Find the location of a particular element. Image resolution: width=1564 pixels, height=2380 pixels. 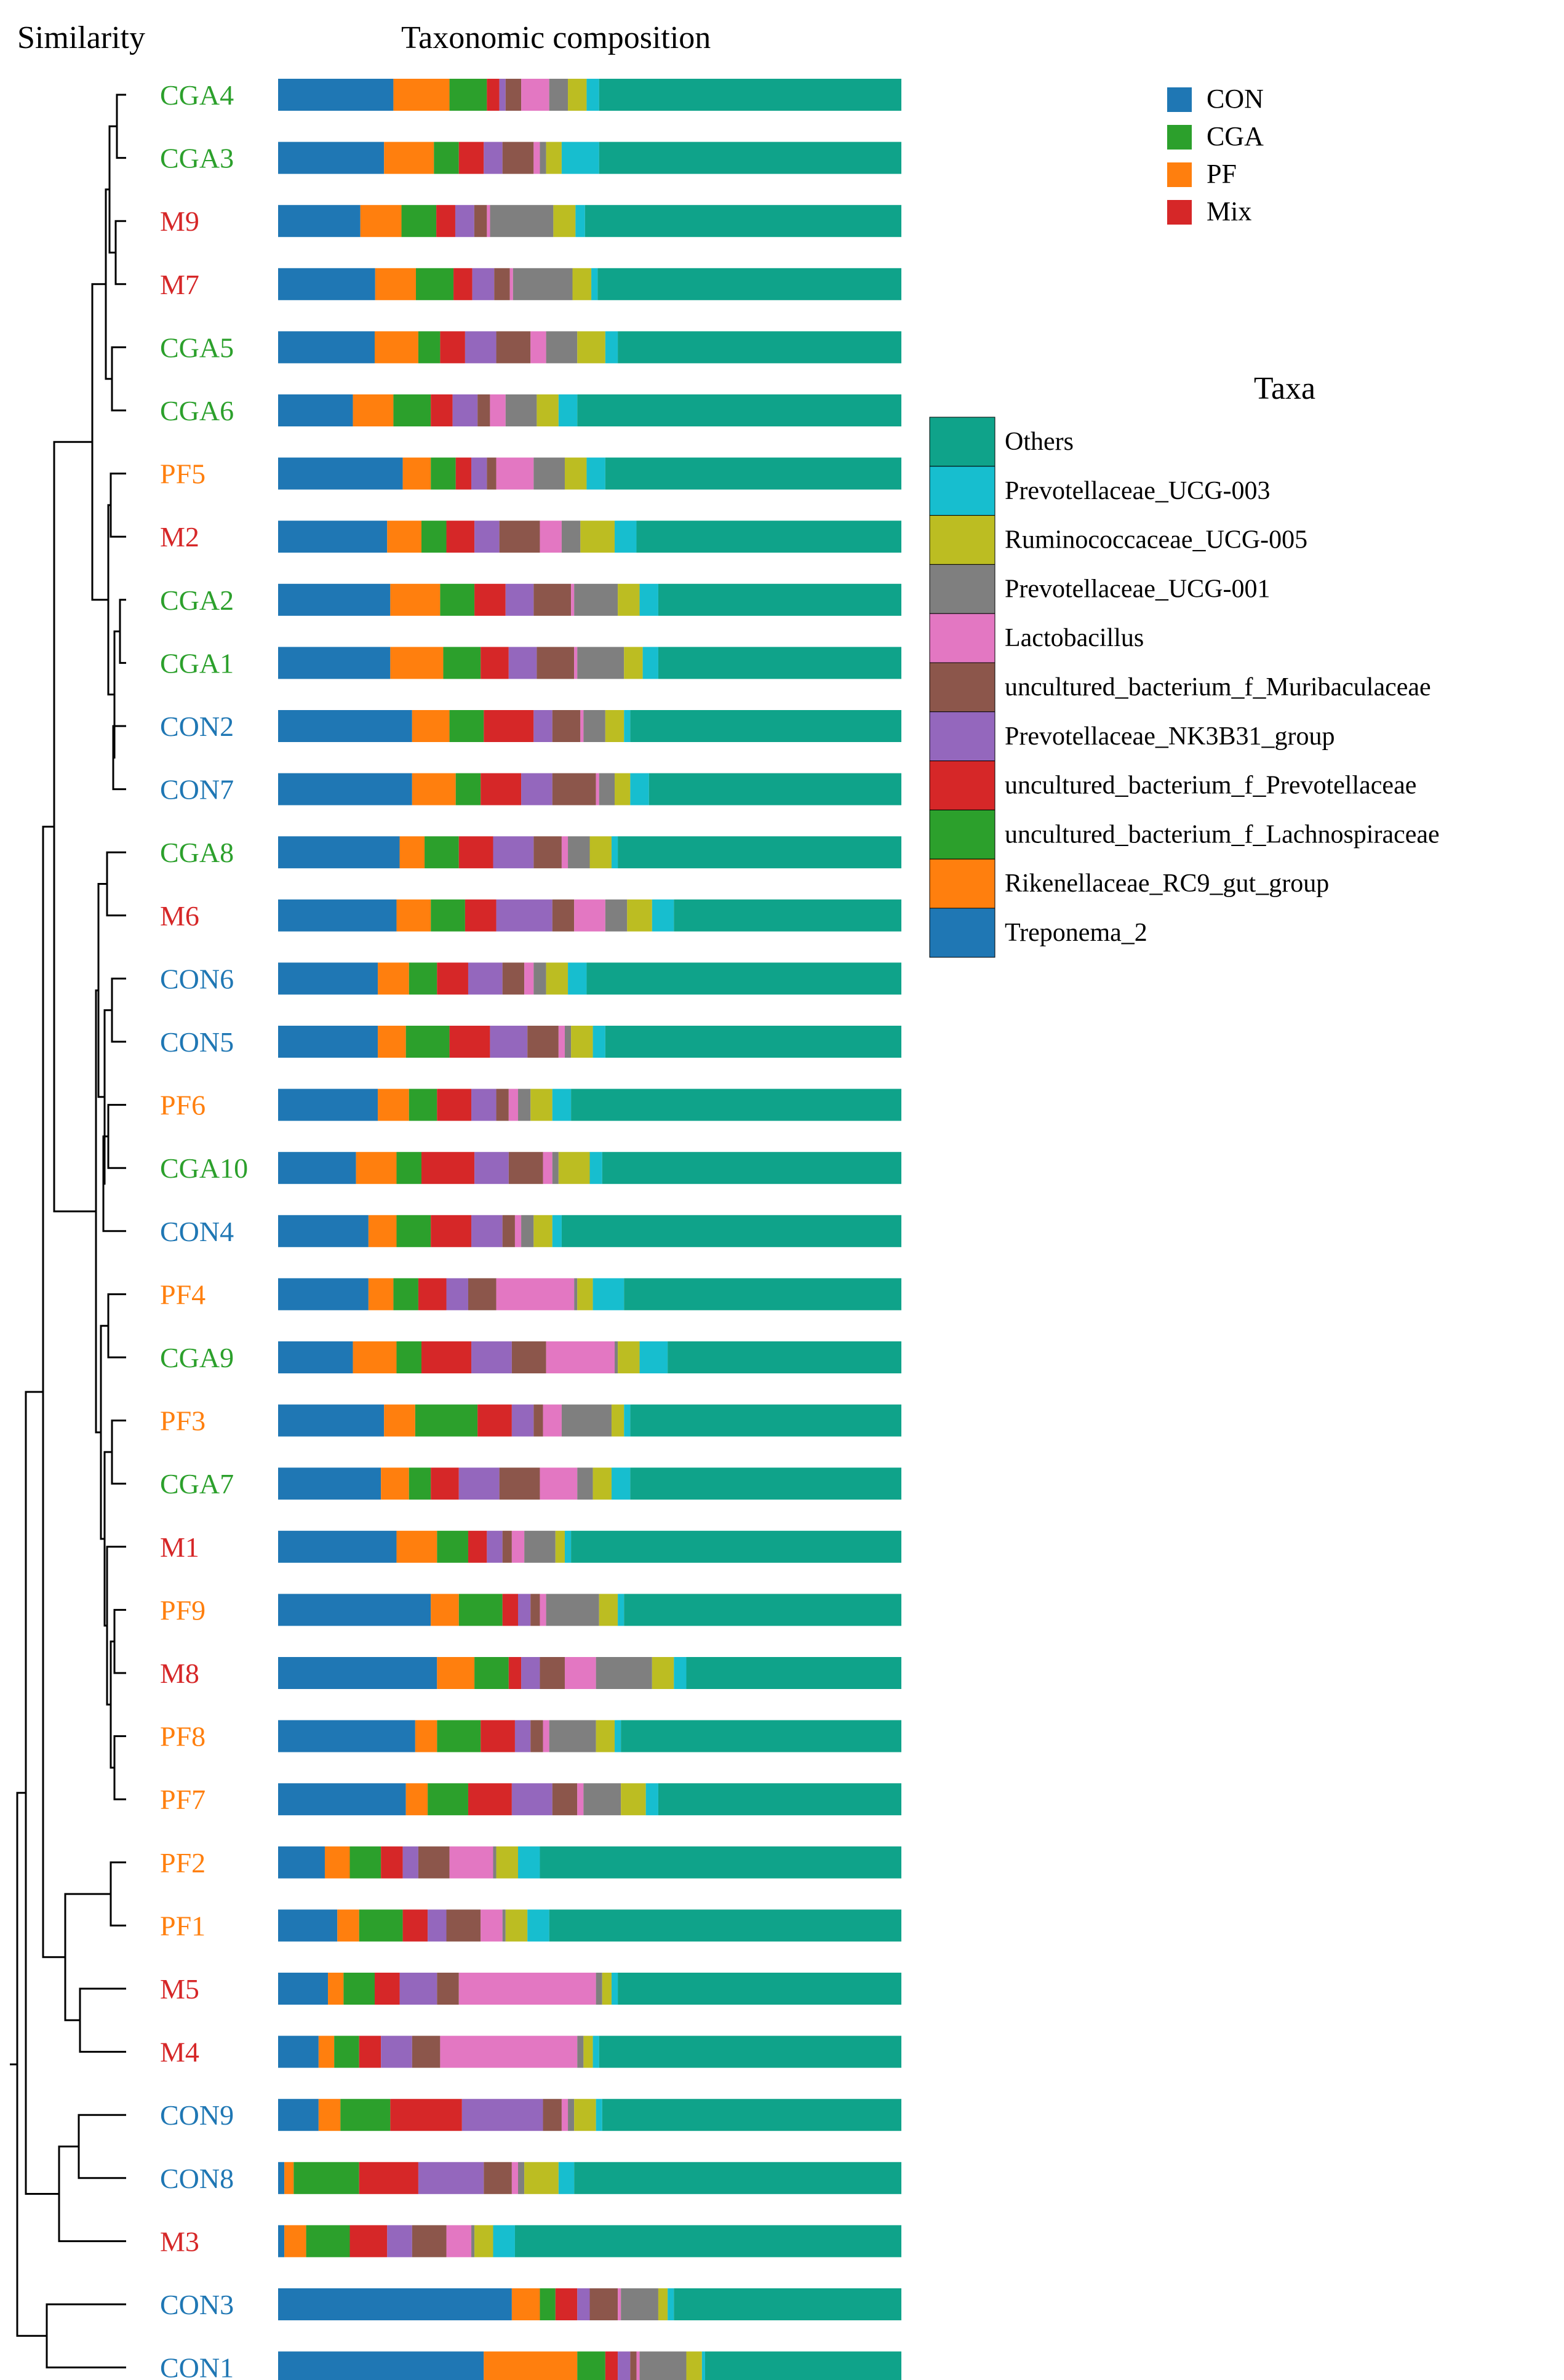

segment-PF3-Lactobacillus is located at coordinates (552, 1420).